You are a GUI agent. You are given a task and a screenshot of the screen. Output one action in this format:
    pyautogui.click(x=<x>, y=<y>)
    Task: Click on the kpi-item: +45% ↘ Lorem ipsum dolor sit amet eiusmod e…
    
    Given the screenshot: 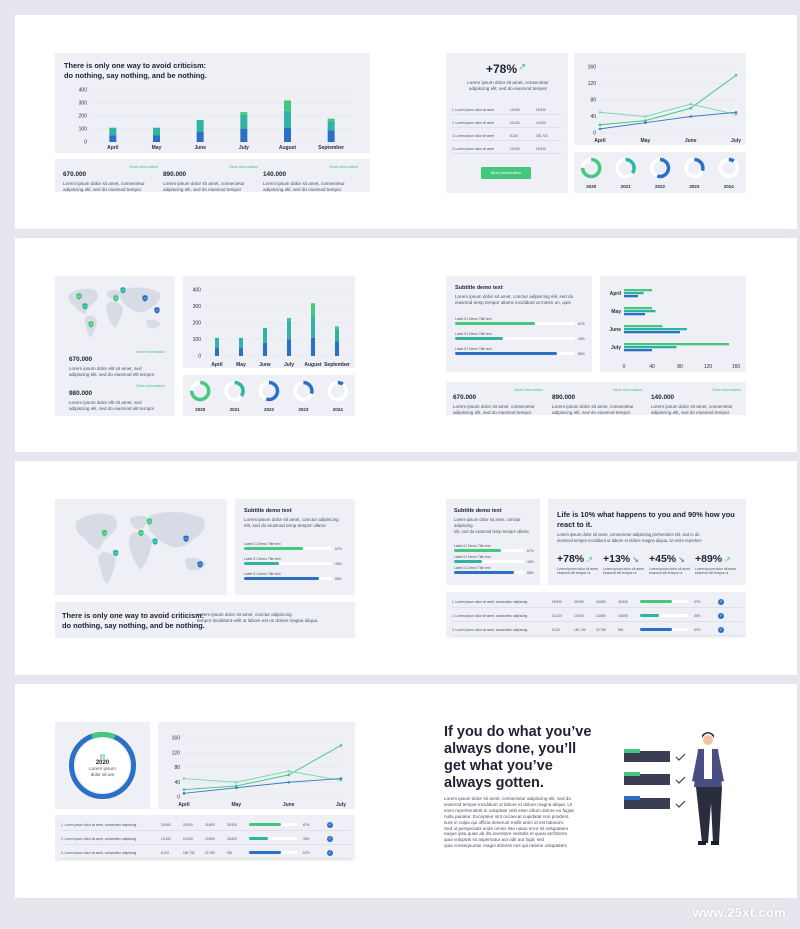 What is the action you would take?
    pyautogui.click(x=671, y=562)
    